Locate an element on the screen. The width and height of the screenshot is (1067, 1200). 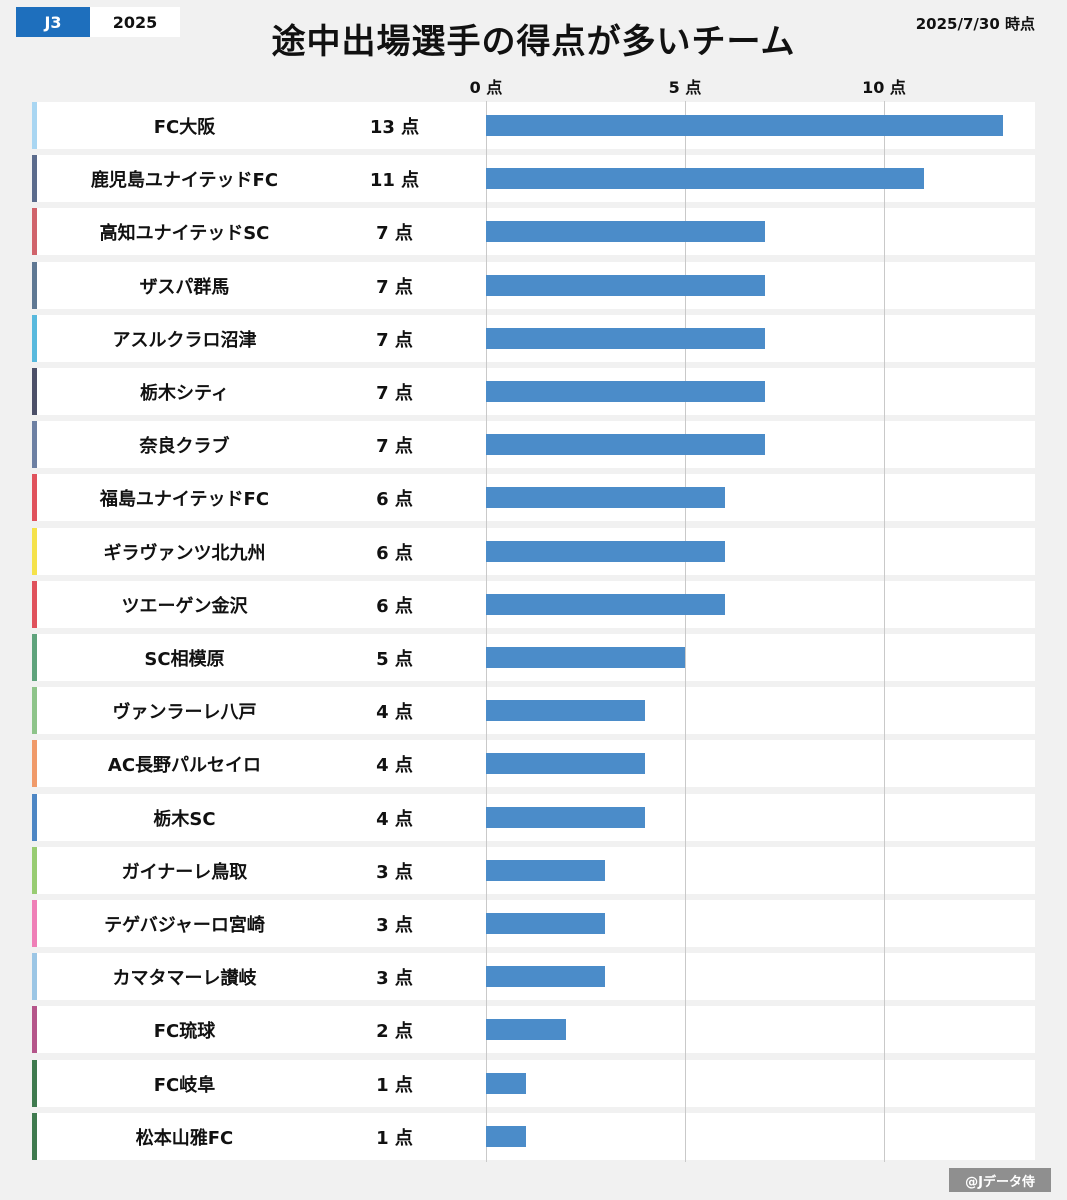
team-name: FC琉球 is located at coordinates (184, 1031).